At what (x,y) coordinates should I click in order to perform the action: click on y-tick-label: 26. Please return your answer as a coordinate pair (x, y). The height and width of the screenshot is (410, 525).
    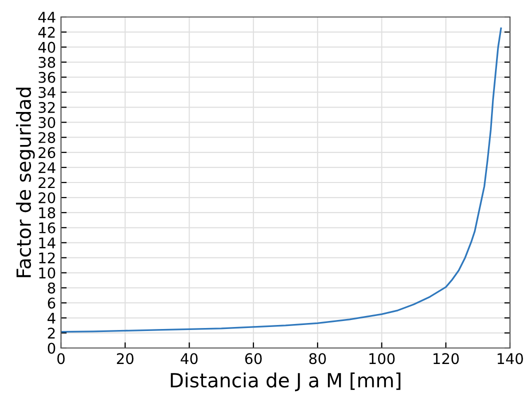
    Looking at the image, I should click on (47, 152).